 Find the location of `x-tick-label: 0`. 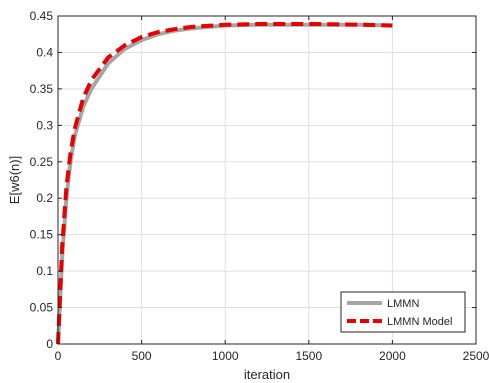

x-tick-label: 0 is located at coordinates (58, 356).